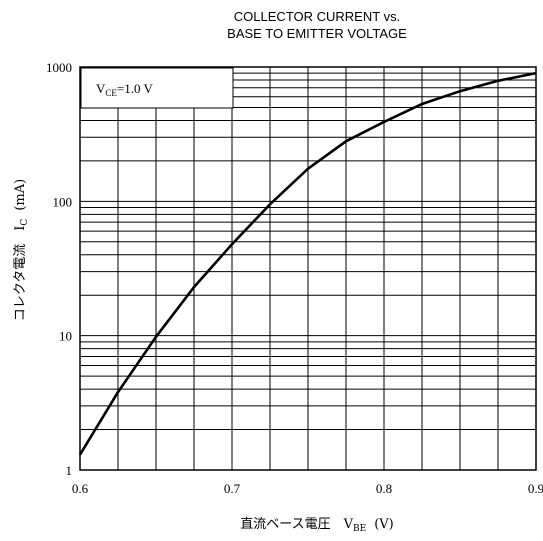  What do you see at coordinates (535, 488) in the screenshot?
I see `x-tick-label: 0.9` at bounding box center [535, 488].